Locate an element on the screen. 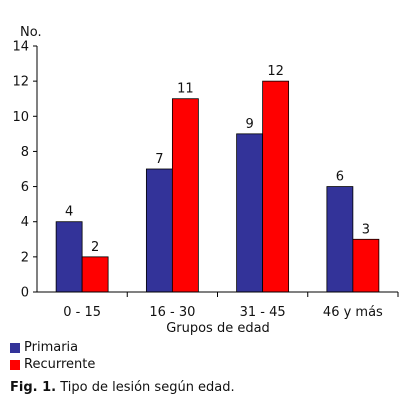  legend: Primaria Recurrente is located at coordinates (52, 356).